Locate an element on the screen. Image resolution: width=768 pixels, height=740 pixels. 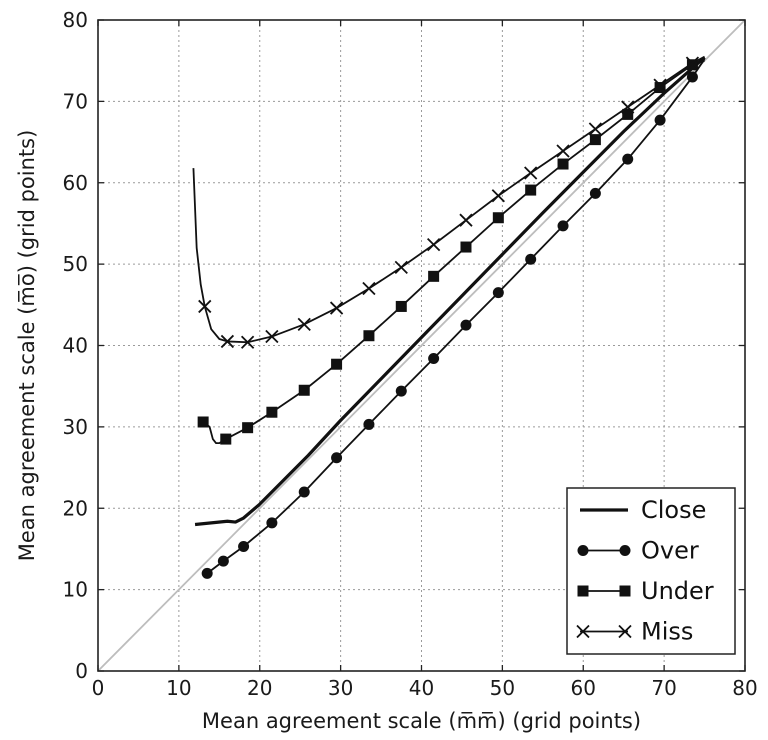
x-tick-label-2: 20 is located at coordinates (259, 688).